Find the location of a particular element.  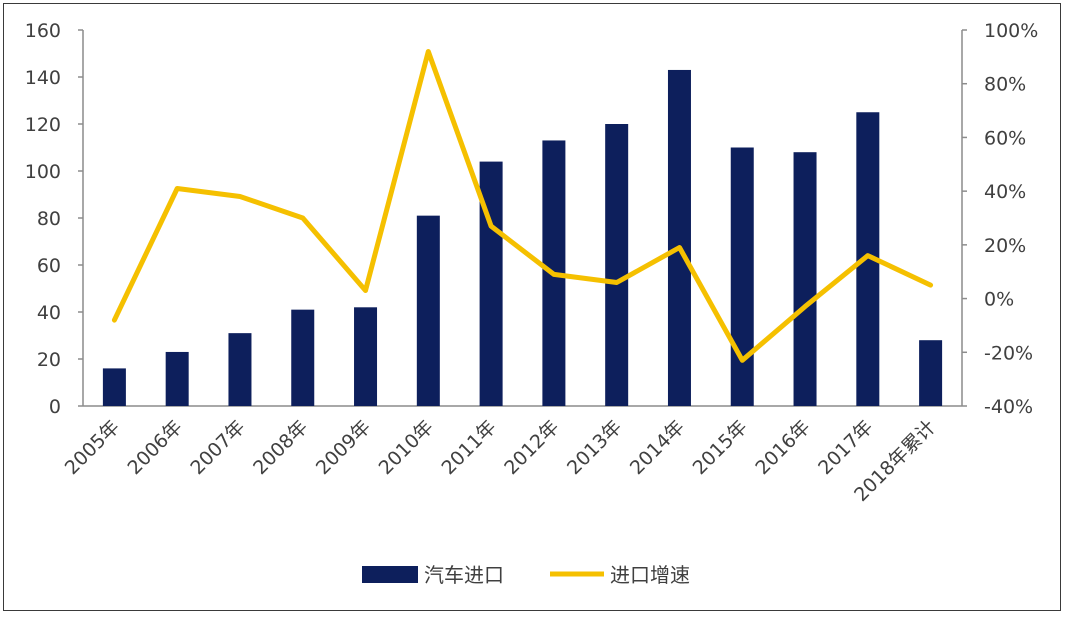

right-axis-tick-label: -20% is located at coordinates (1008, 353).